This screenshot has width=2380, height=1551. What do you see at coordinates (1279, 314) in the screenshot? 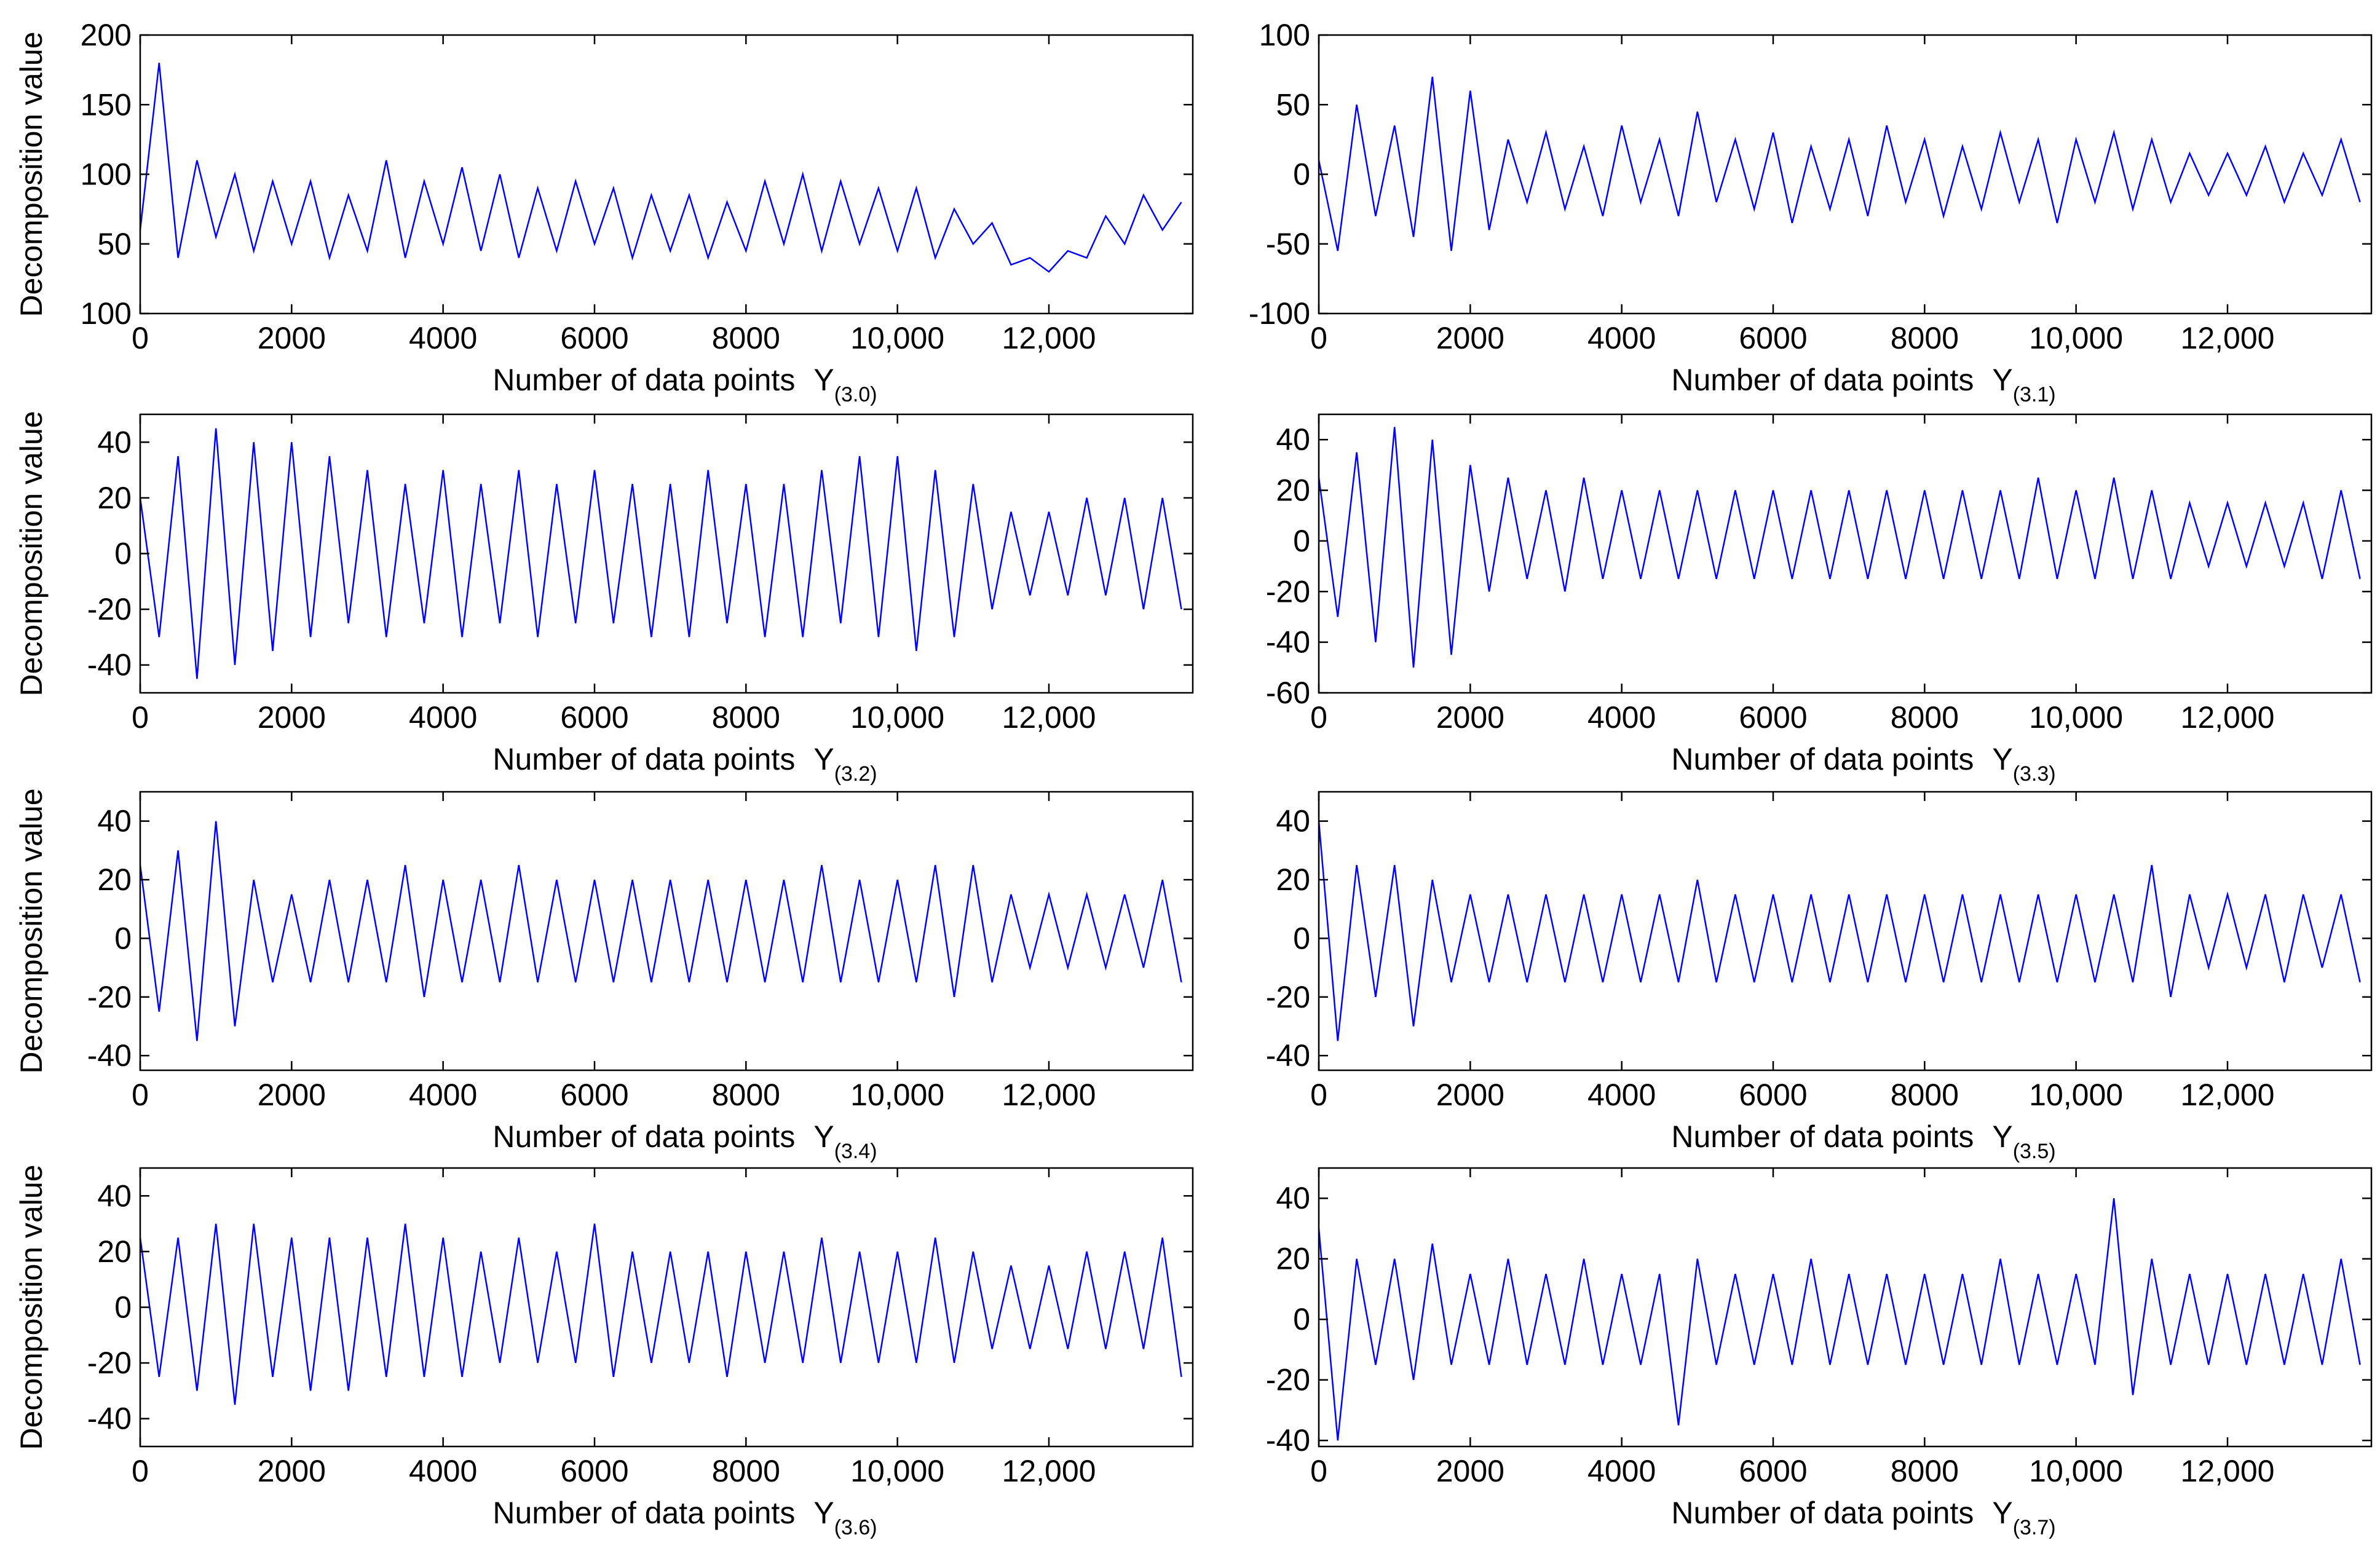
I see `y-tick-label: -100` at bounding box center [1279, 314].